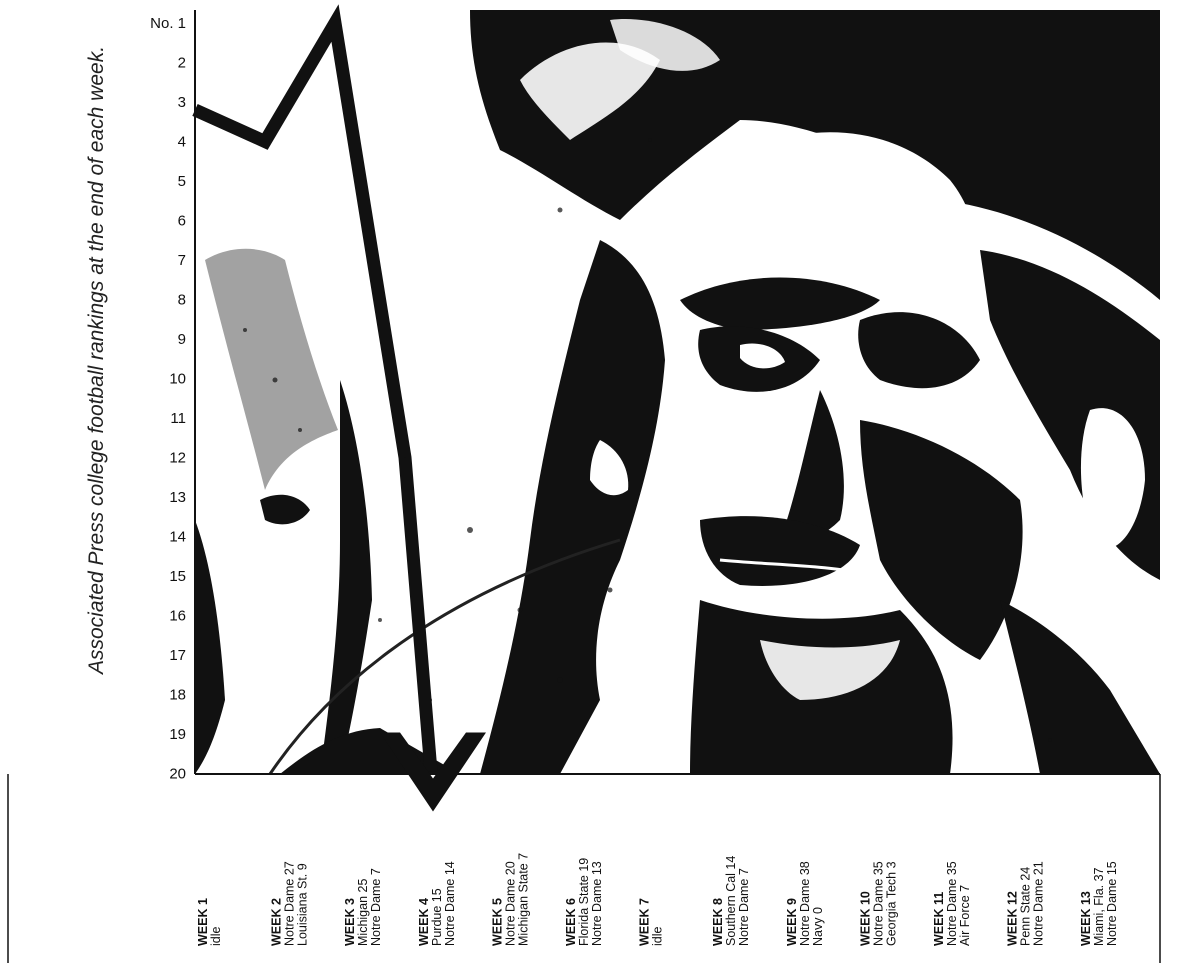  I want to click on week-score-line: Notre Dame 20, so click(510, 903).